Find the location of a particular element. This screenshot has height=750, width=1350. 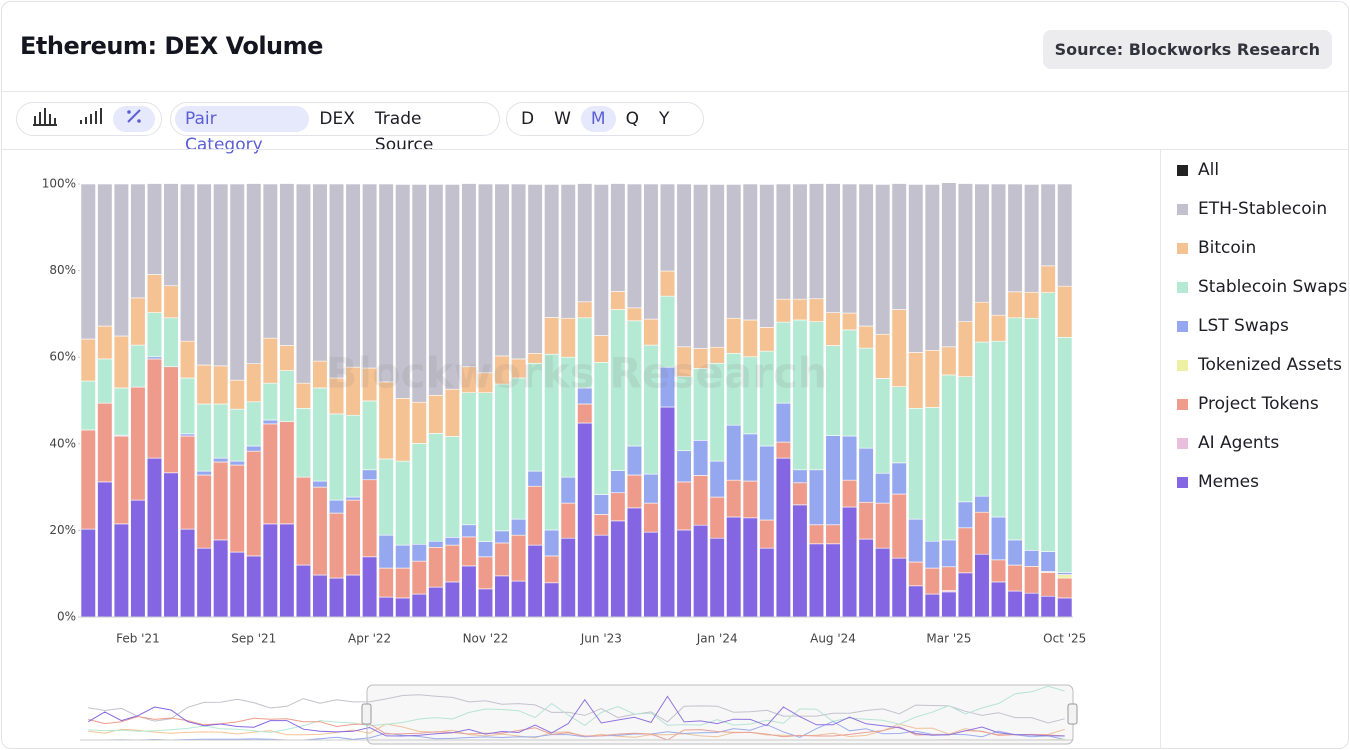

legend-item: Bitcoin is located at coordinates (1216, 248).